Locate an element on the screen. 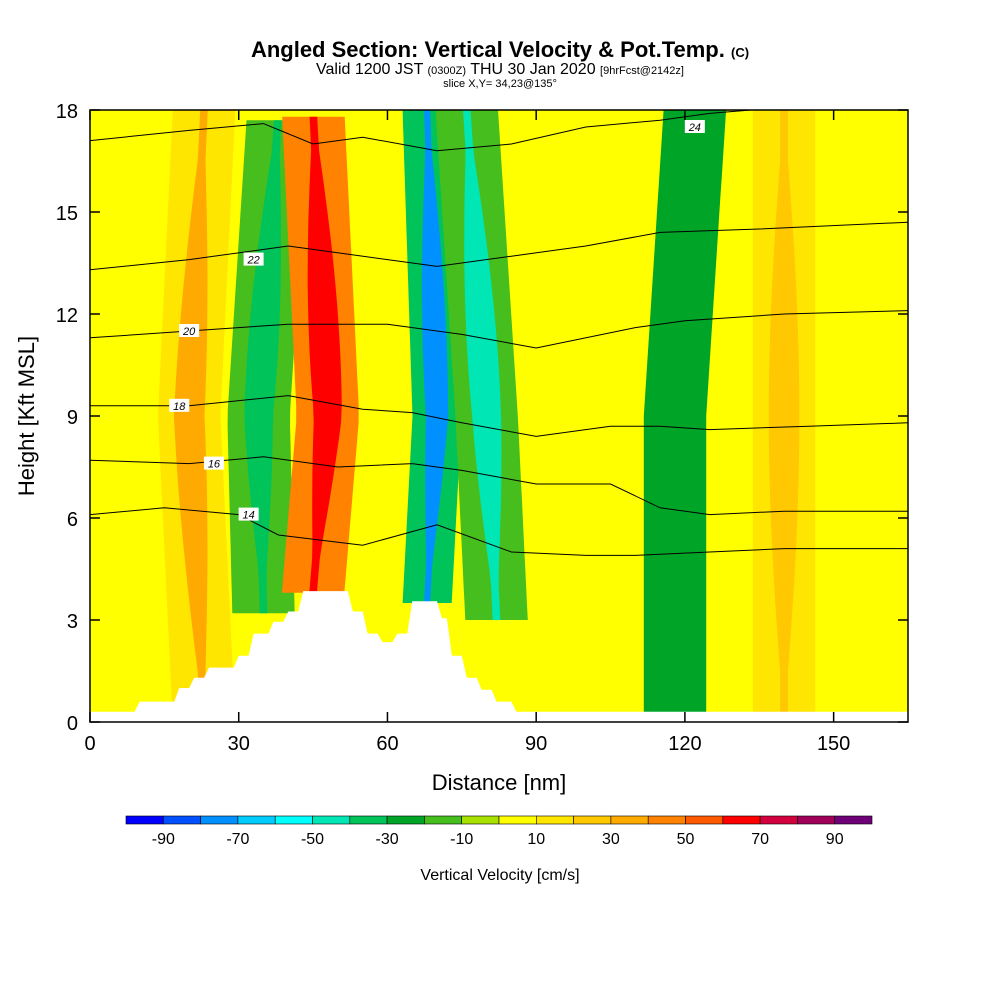  theta-contour-label: 16 is located at coordinates (214, 465).